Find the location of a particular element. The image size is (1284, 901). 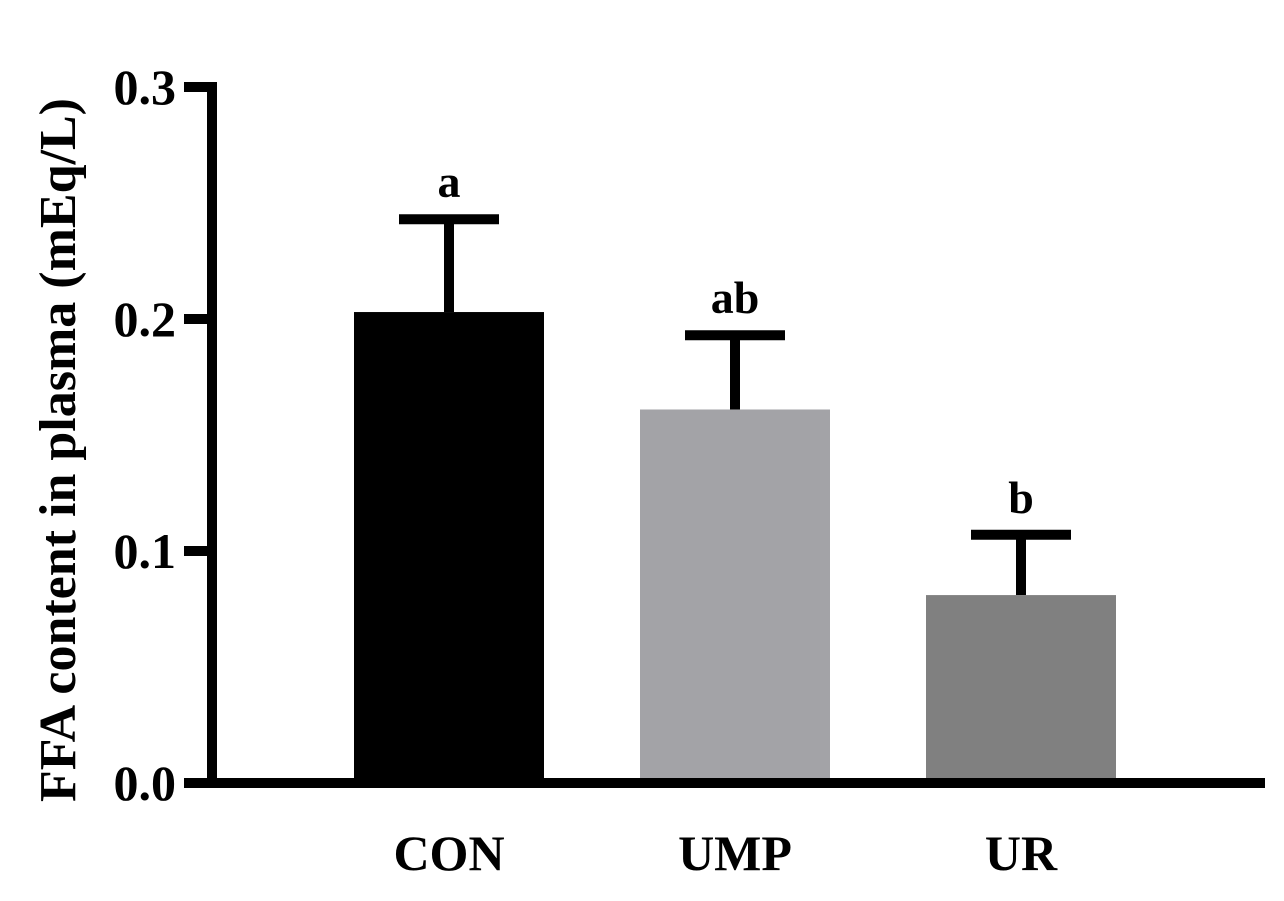

bar-ur is located at coordinates (1021, 689).